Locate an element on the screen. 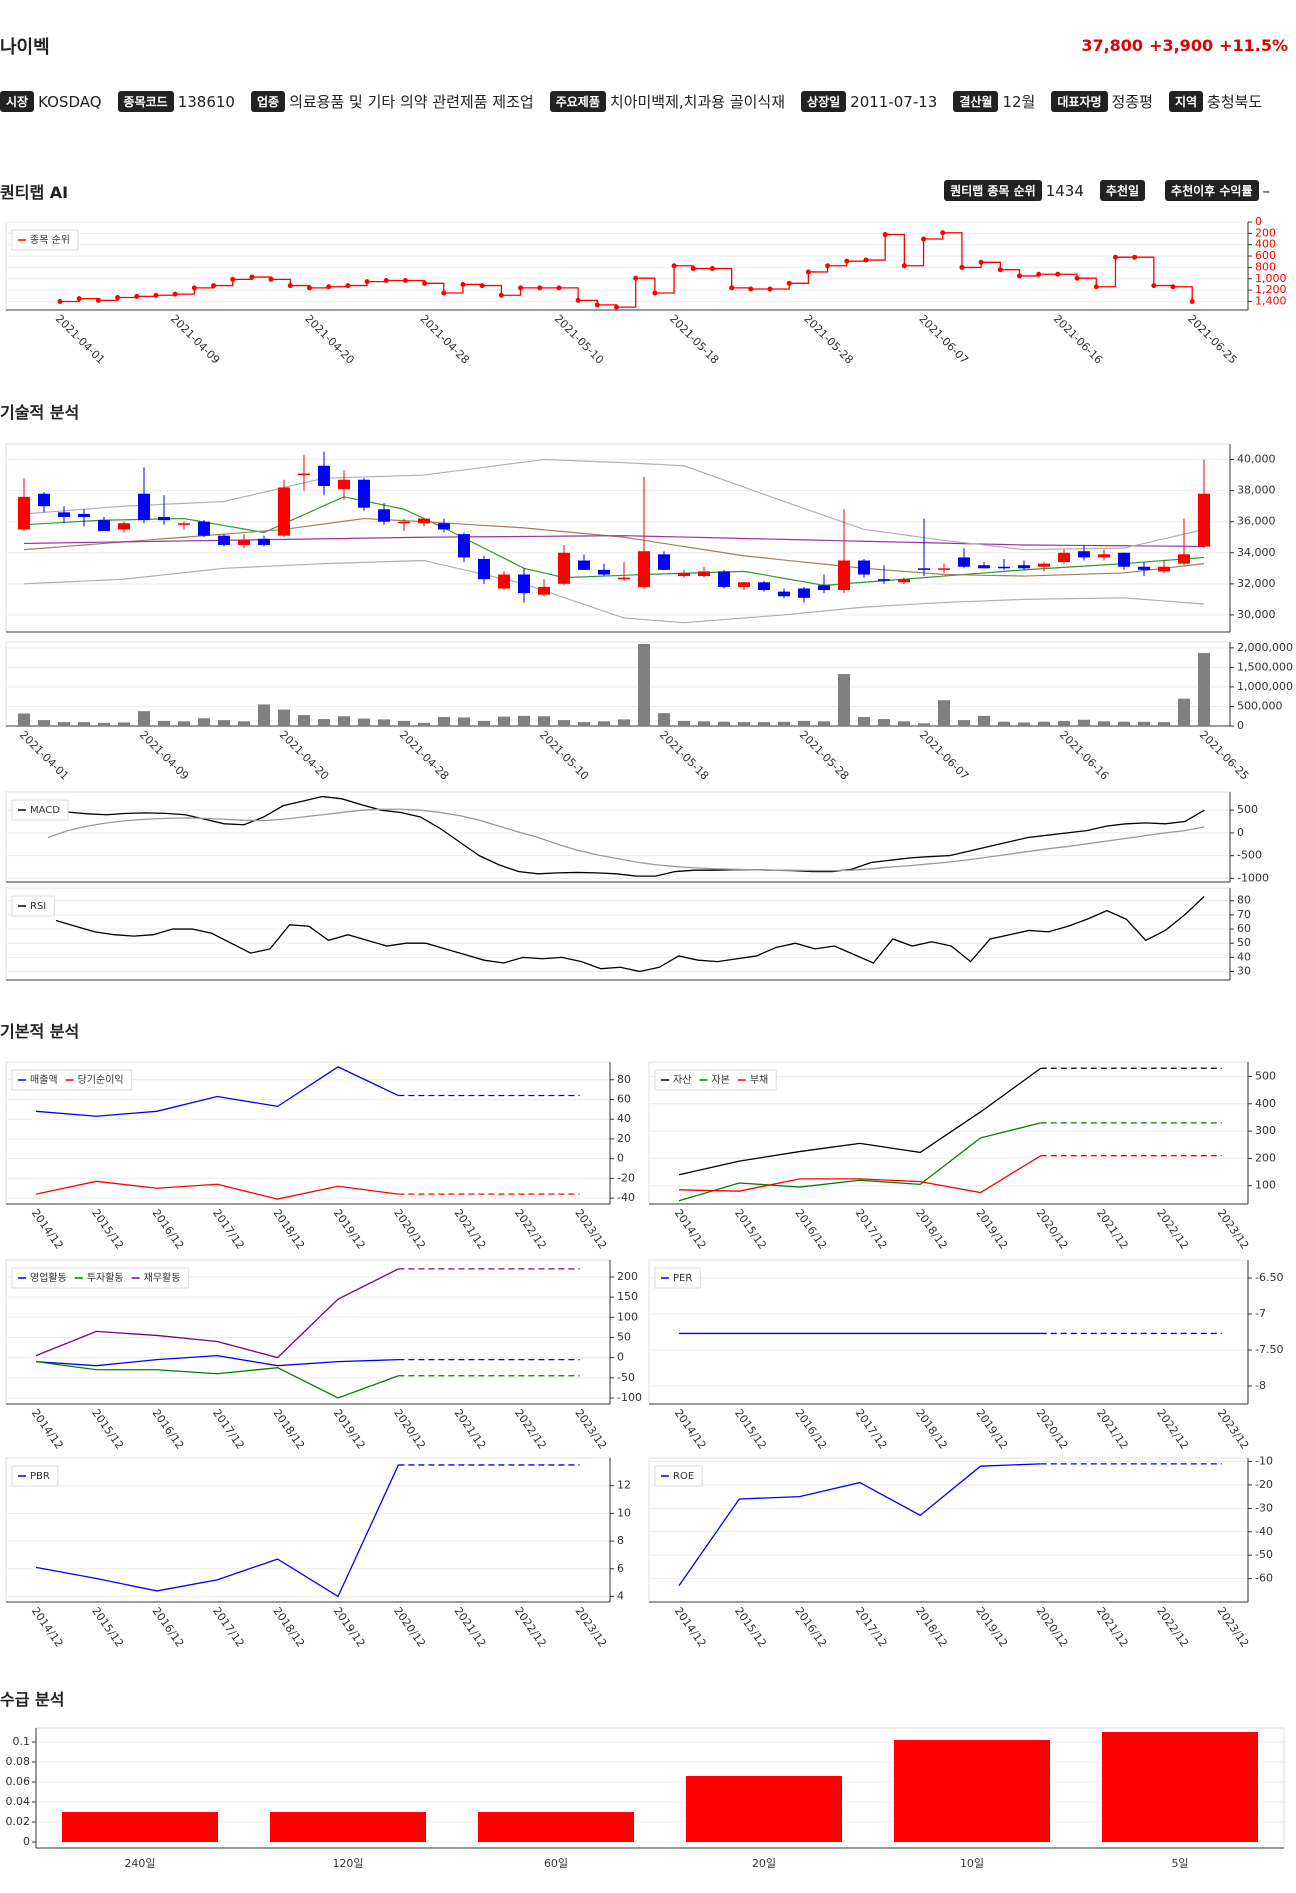 The width and height of the screenshot is (1296, 1893). x-tick-label: 2019/12 is located at coordinates (349, 1429).